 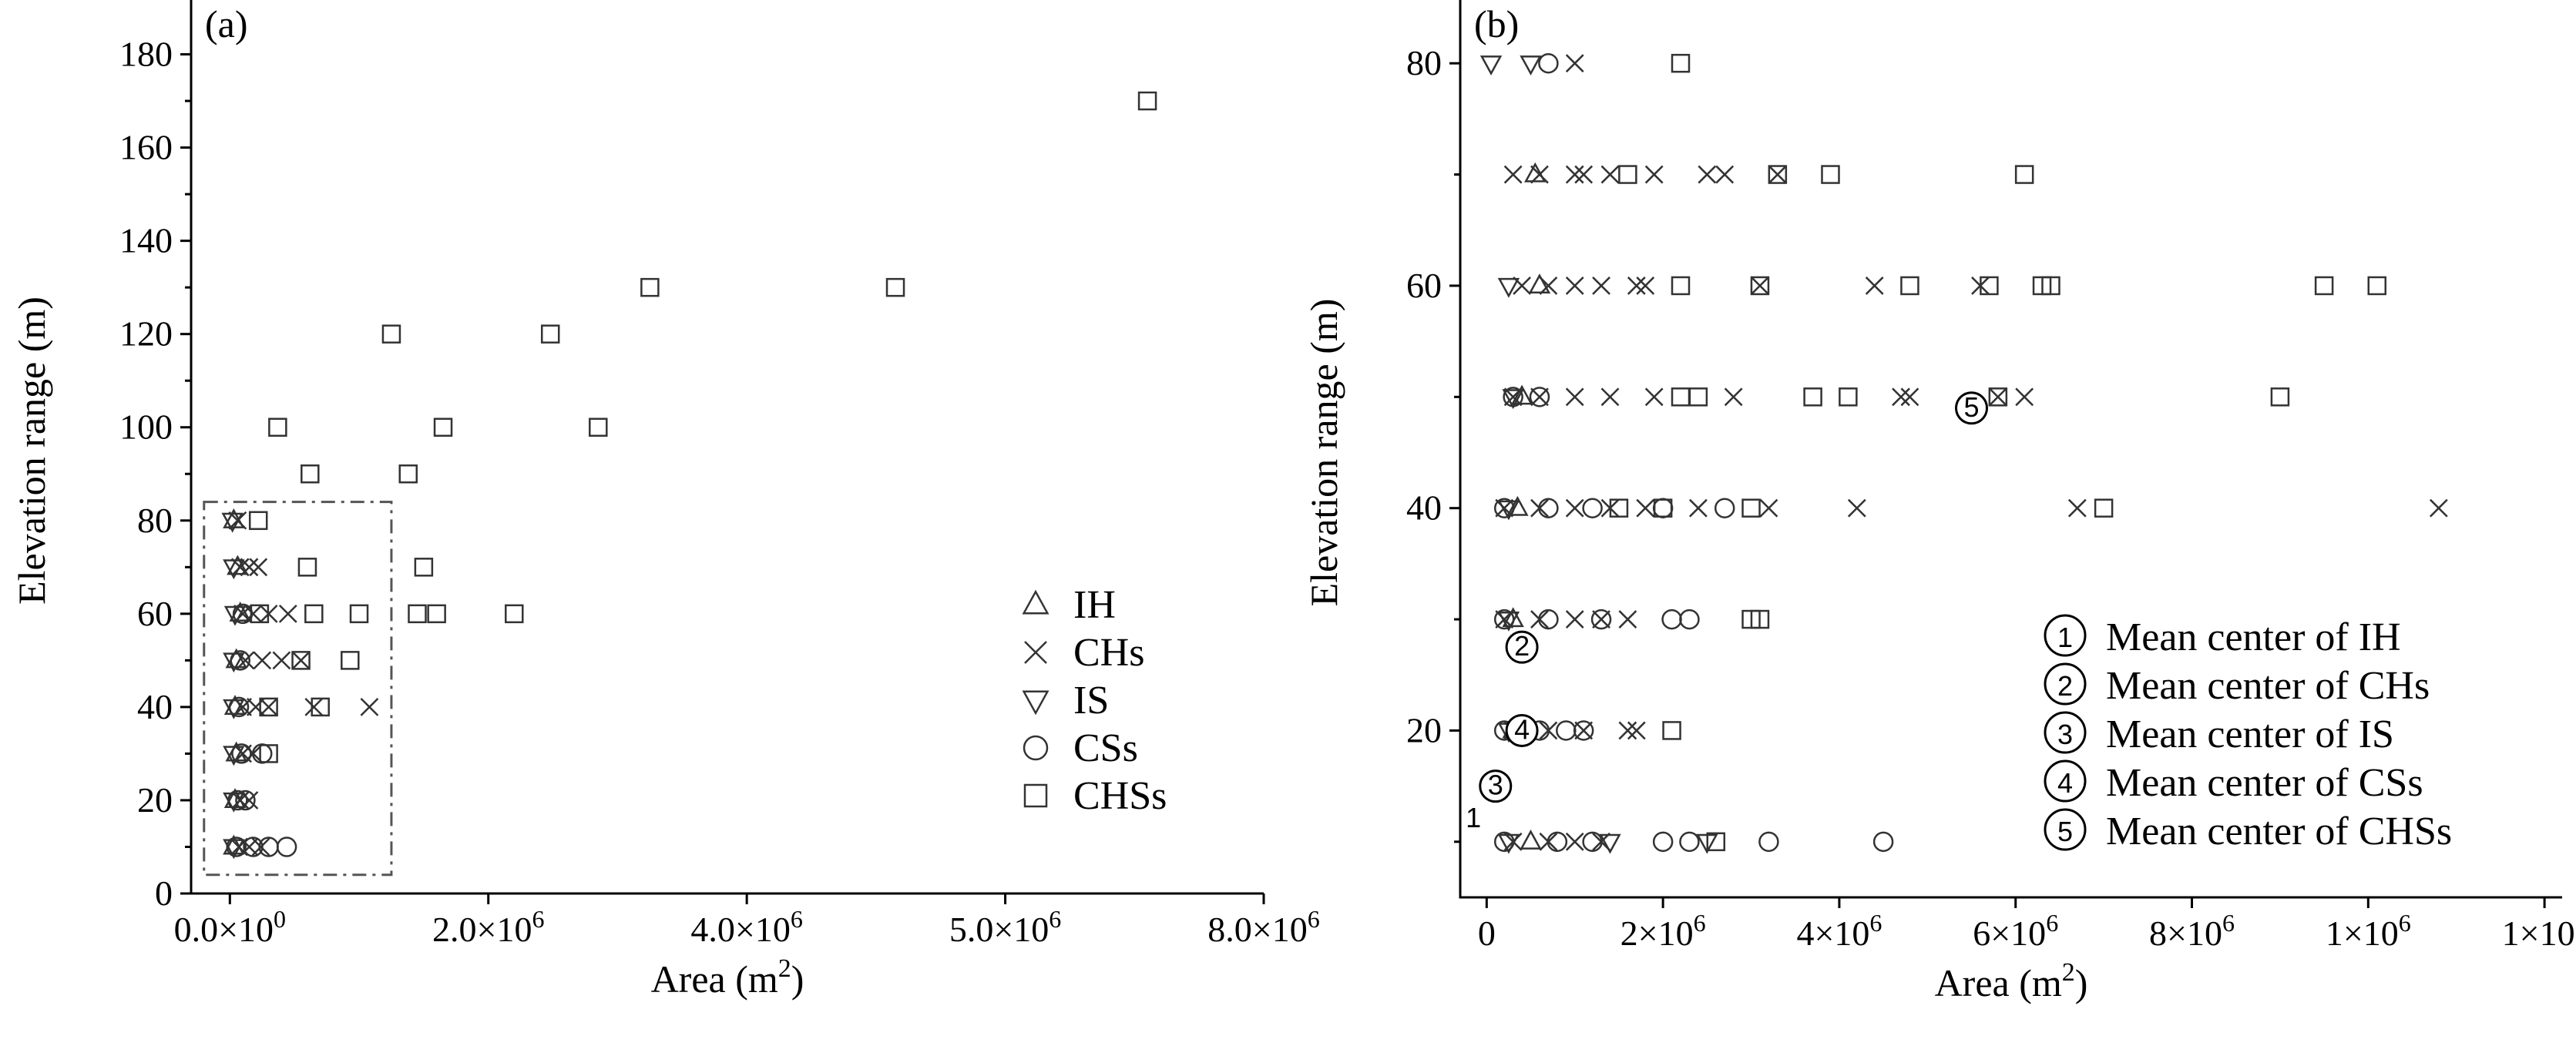 I want to click on y-axis-label: Elevation range (m), so click(x=31, y=451).